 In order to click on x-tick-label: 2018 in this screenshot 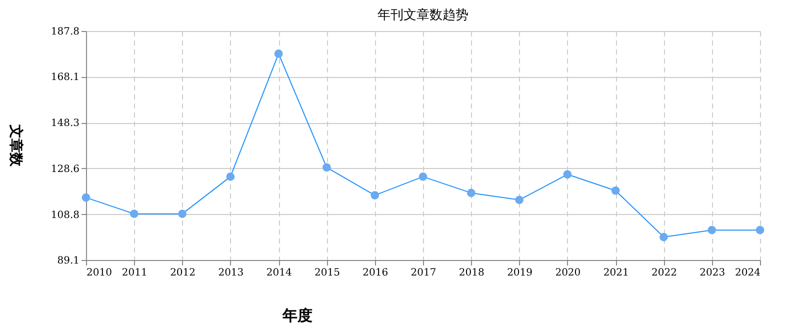, I will do `click(471, 273)`.